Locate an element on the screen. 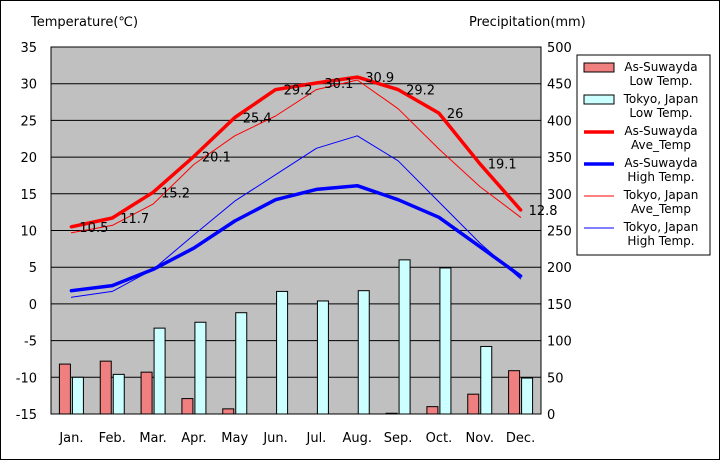  left-tick-label: 5 is located at coordinates (33, 268).